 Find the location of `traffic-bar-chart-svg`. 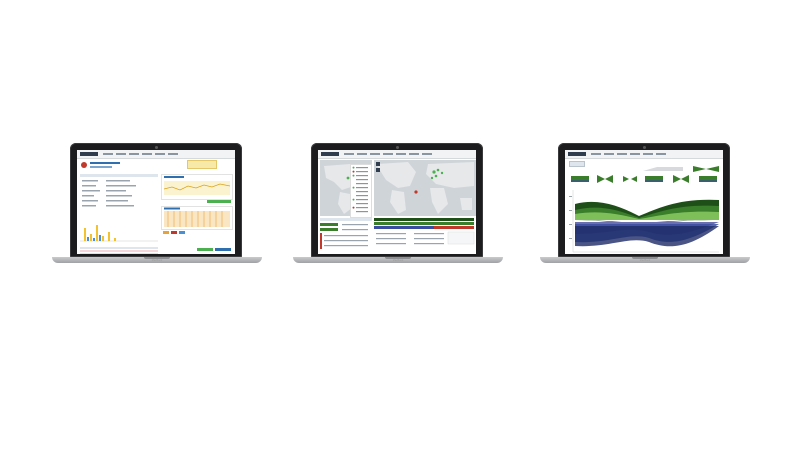

traffic-bar-chart-svg is located at coordinates (119, 233).